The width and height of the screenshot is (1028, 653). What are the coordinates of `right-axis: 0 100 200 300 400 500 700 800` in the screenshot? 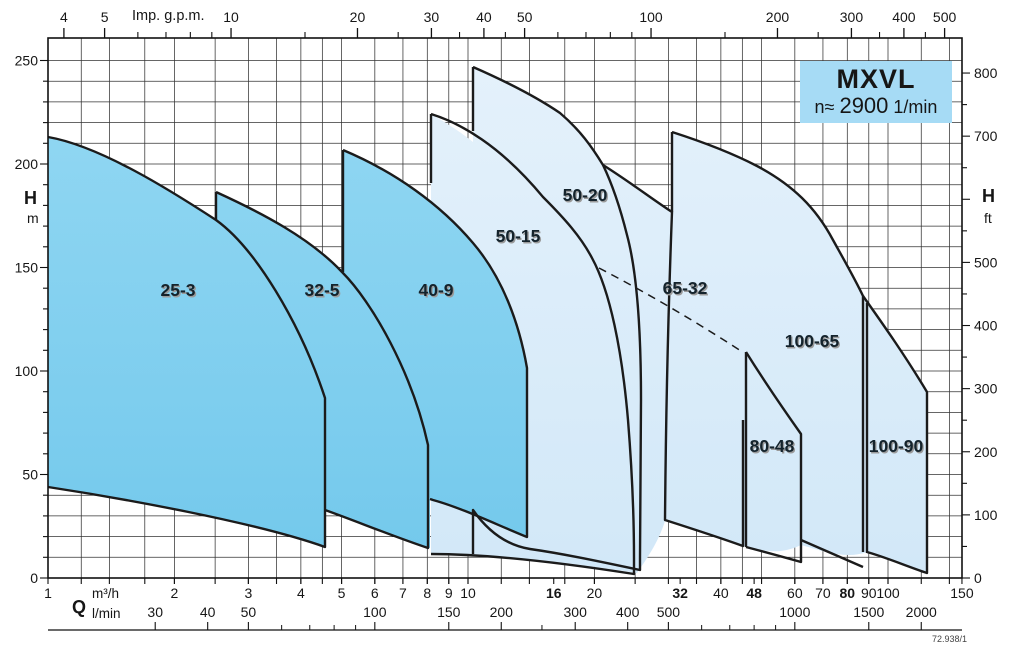 It's located at (980, 325).